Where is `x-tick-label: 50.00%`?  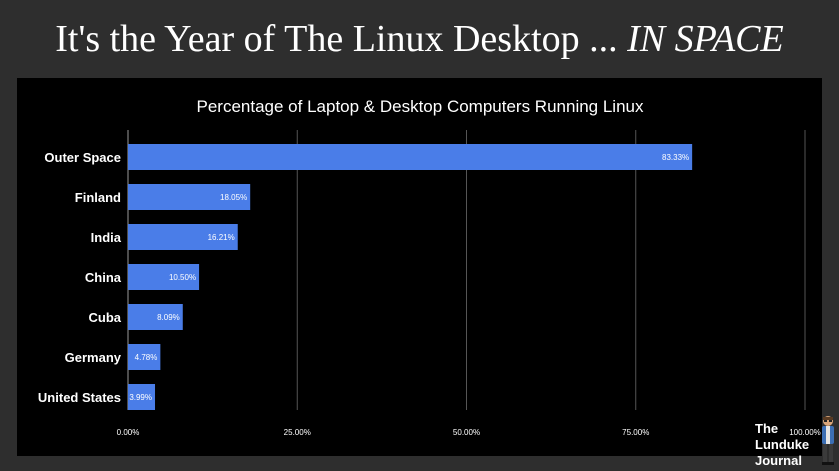 x-tick-label: 50.00% is located at coordinates (466, 432).